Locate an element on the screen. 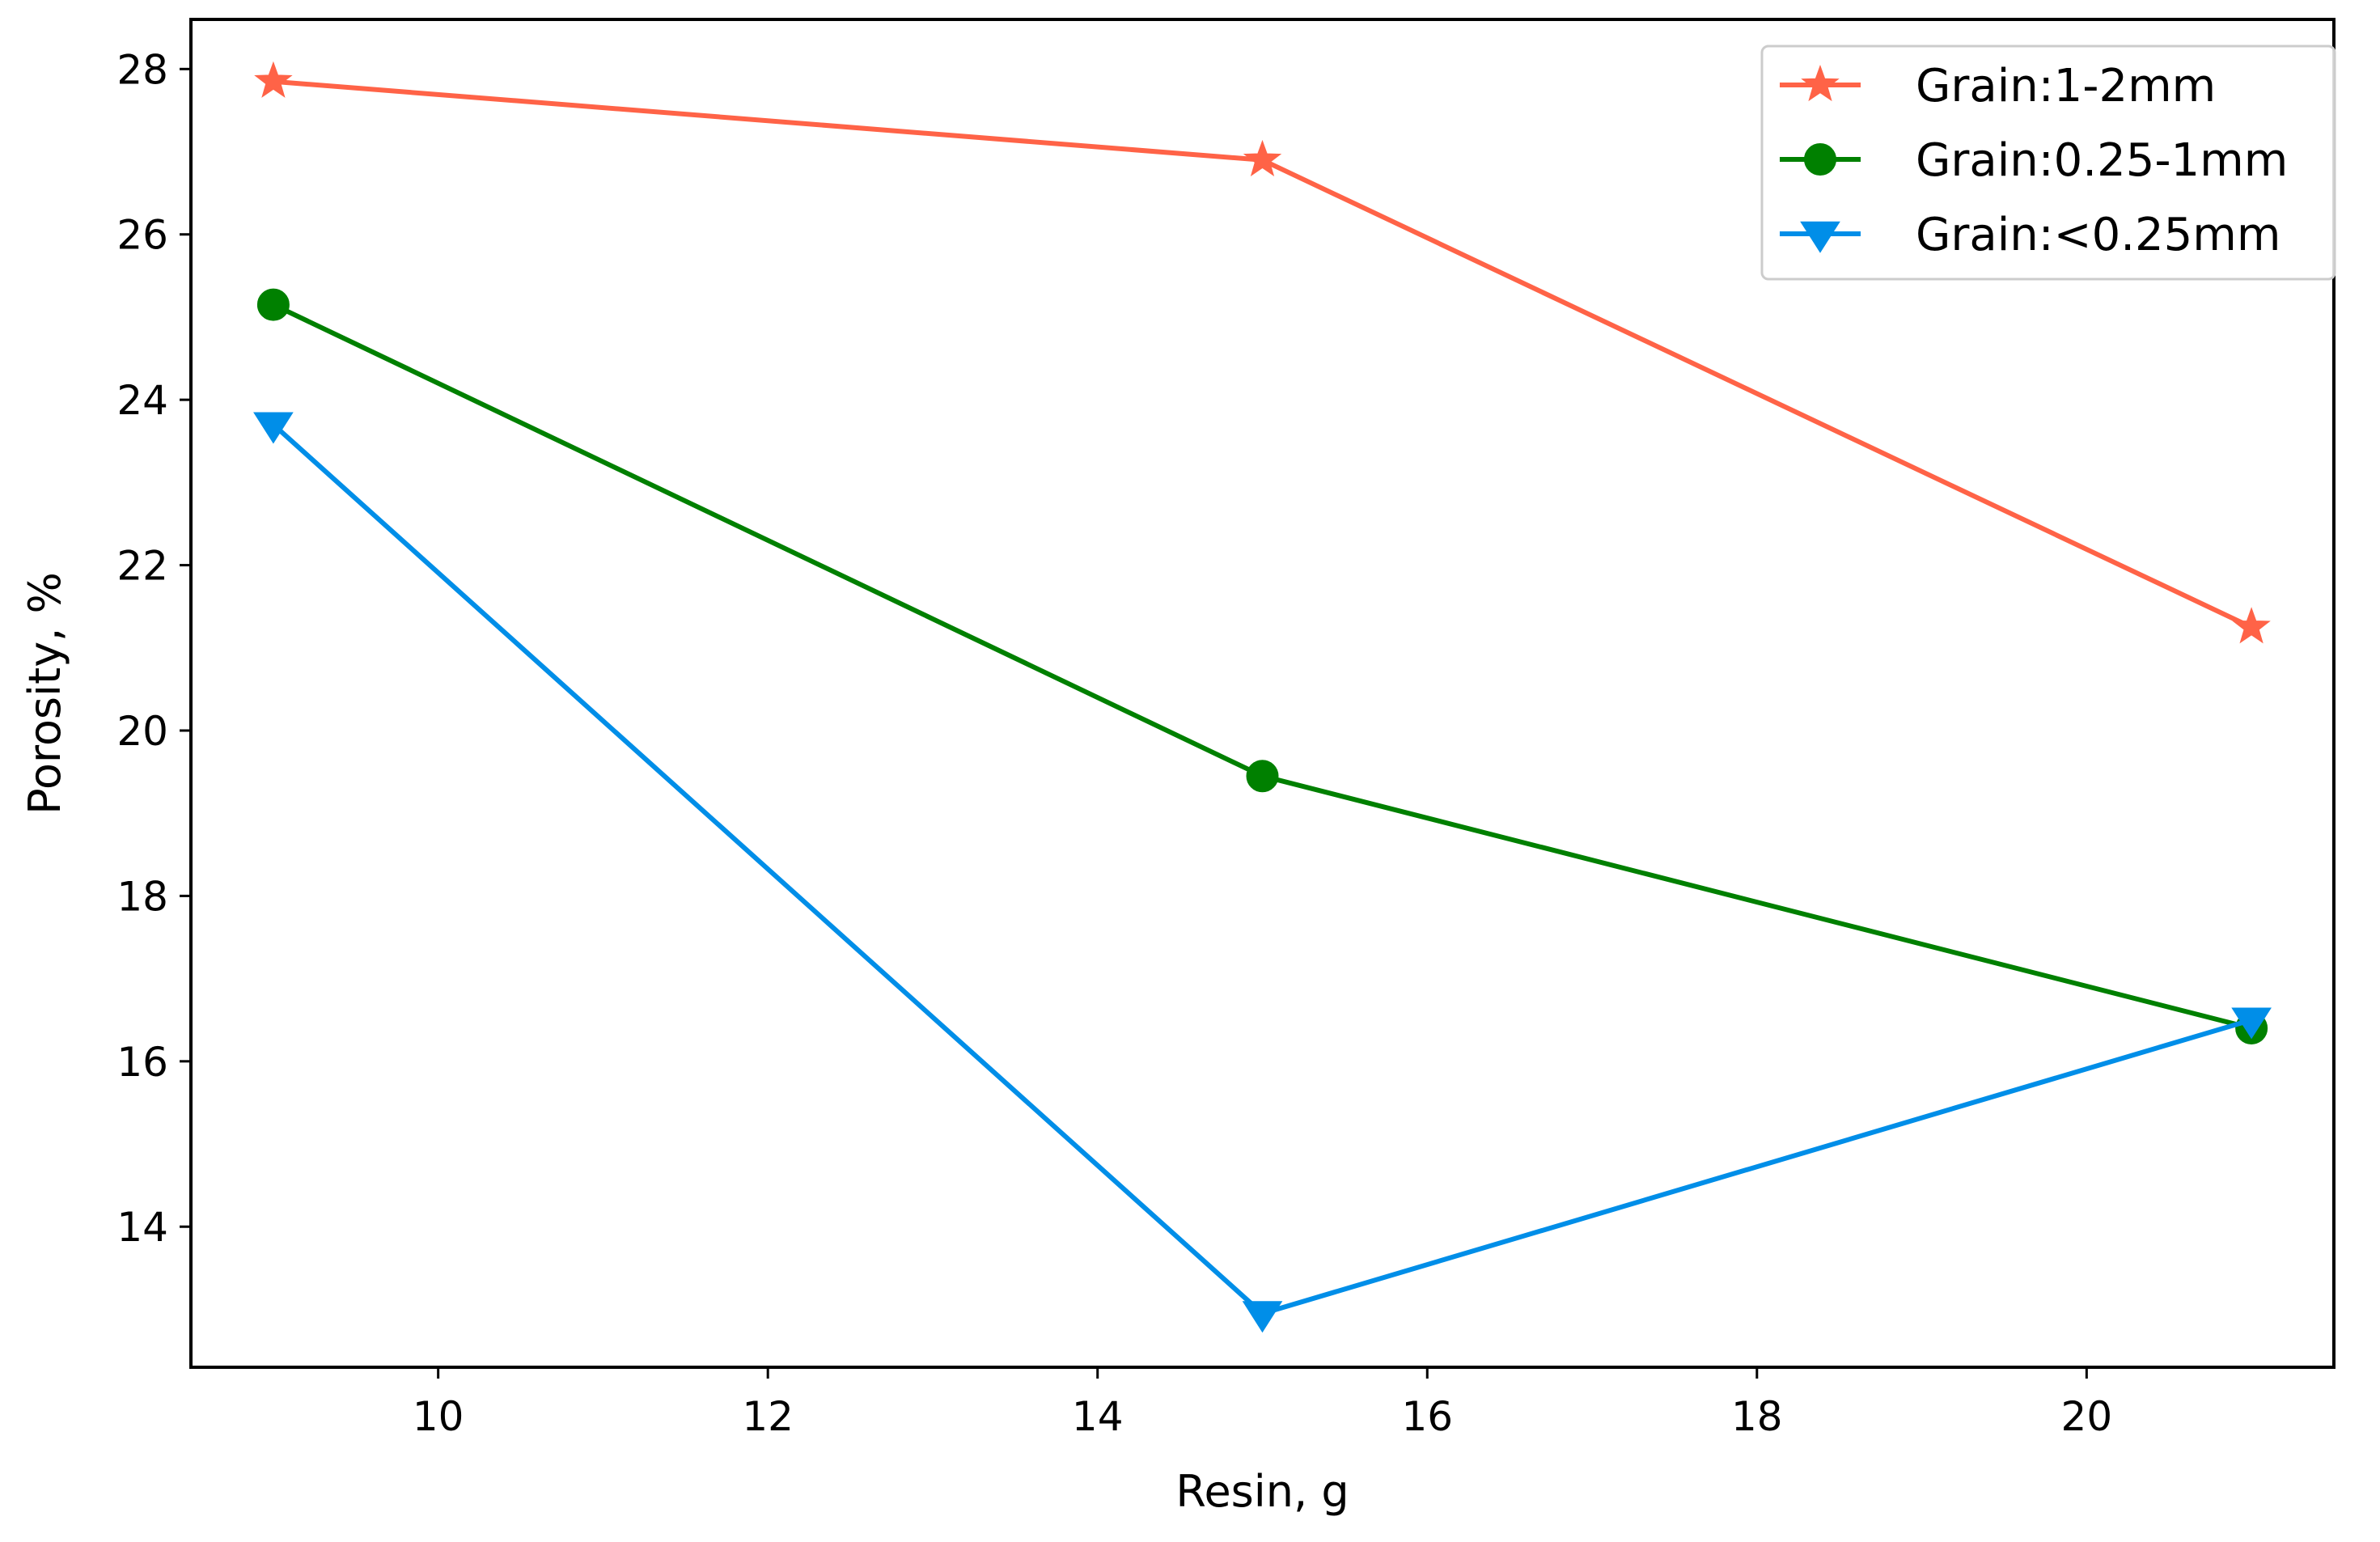 The height and width of the screenshot is (1542, 2380). y-tick-label: 28 is located at coordinates (142, 69).